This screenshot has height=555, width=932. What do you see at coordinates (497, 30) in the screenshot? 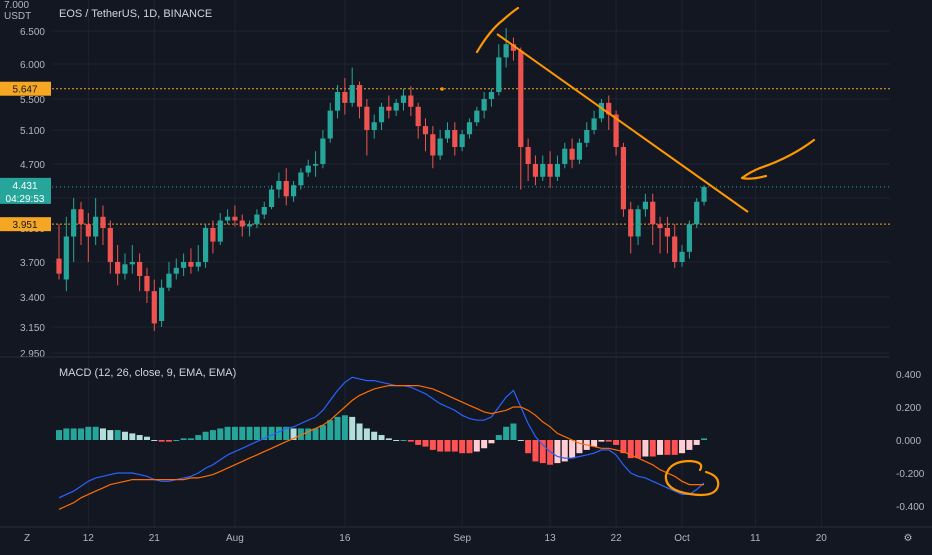
I see `hand-drawn-stroke` at bounding box center [497, 30].